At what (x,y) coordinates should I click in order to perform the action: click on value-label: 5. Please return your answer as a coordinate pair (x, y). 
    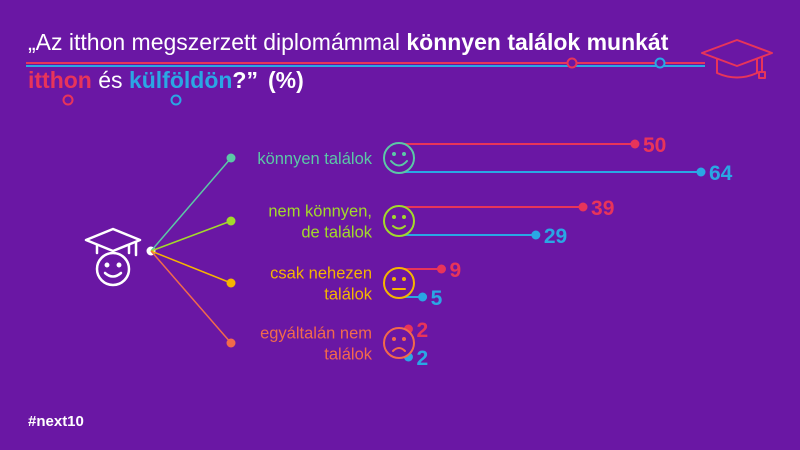
    Looking at the image, I should click on (437, 298).